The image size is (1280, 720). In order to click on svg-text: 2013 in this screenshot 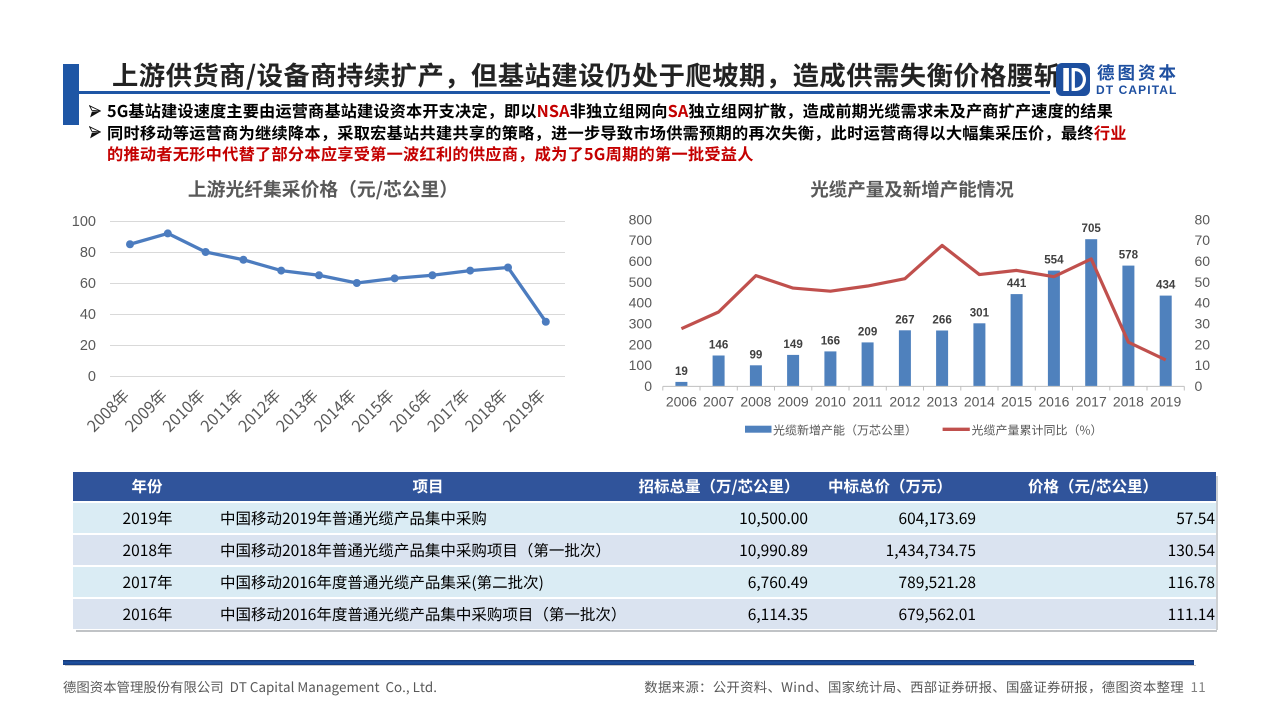, I will do `click(942, 402)`.